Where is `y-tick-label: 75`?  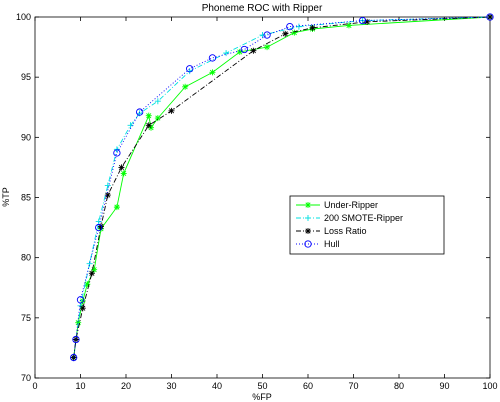 y-tick-label: 75 is located at coordinates (26, 318).